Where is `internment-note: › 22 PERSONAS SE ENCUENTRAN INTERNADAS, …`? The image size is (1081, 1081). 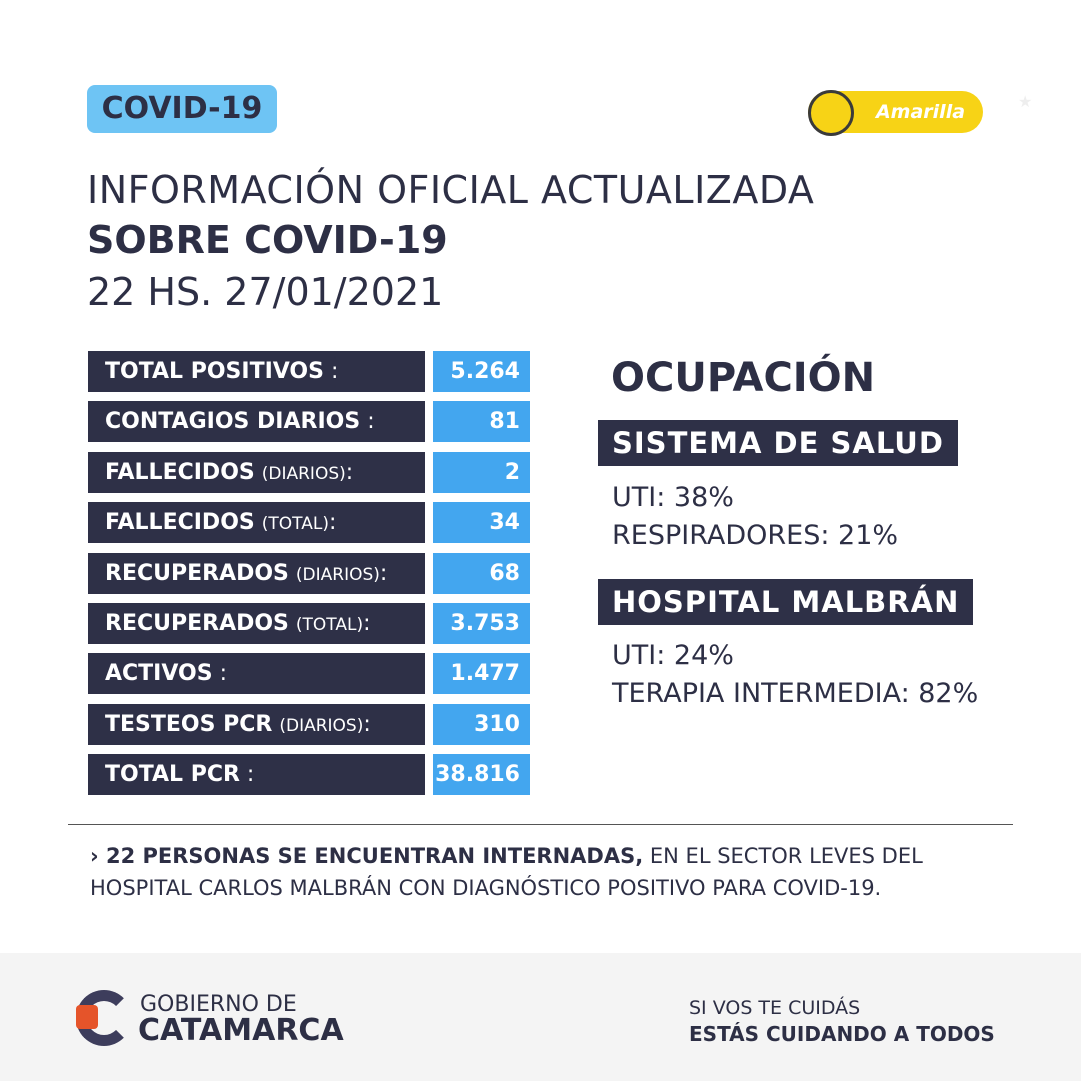
internment-note: › 22 PERSONAS SE ENCUENTRAN INTERNADAS, … is located at coordinates (550, 872).